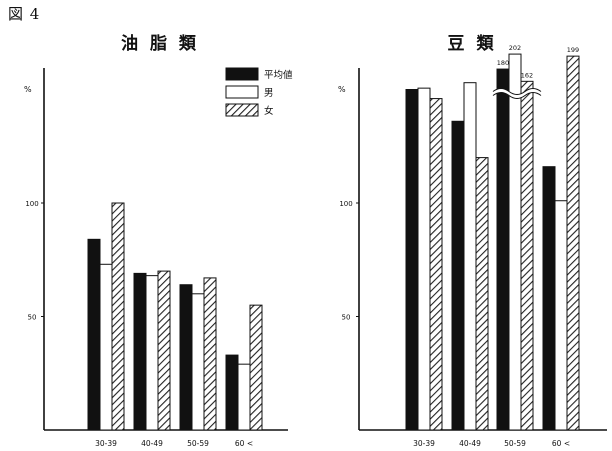  I want to click on legend-label-male: 男, so click(269, 93).